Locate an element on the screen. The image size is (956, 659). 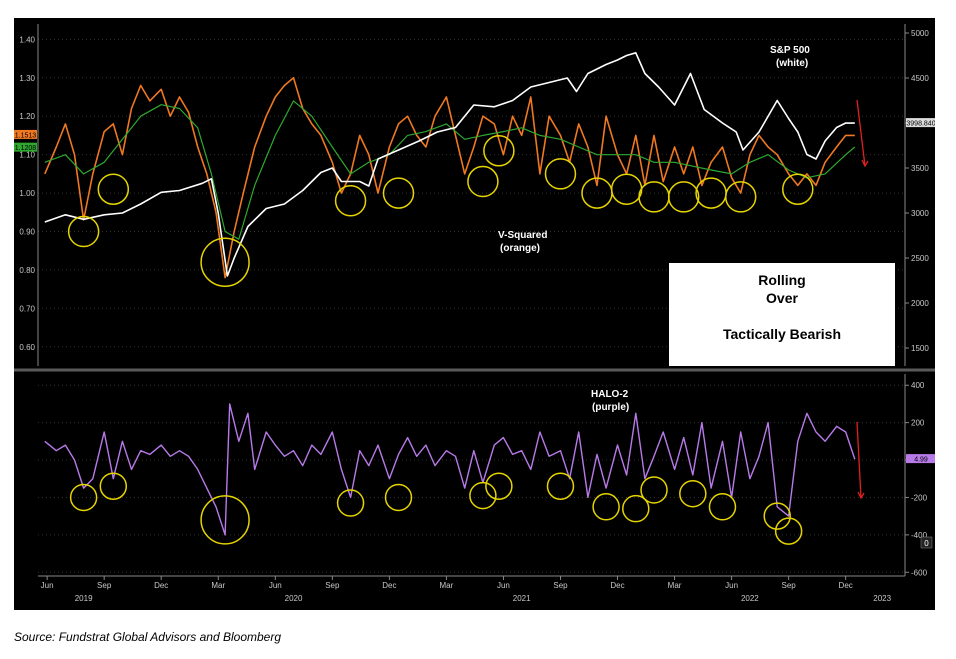
year-tick-label: 2019 is located at coordinates (84, 598).